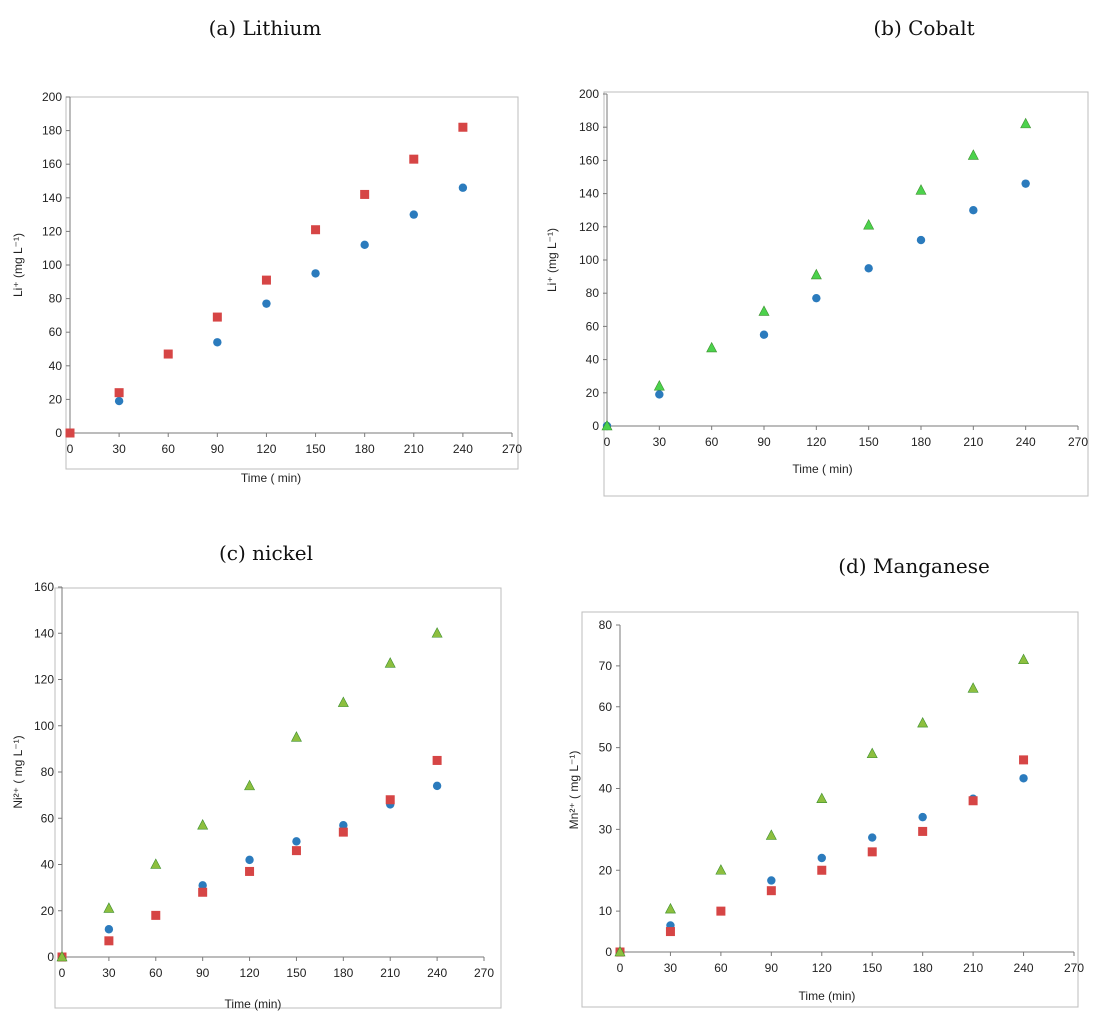 The width and height of the screenshot is (1096, 1012). What do you see at coordinates (52, 198) in the screenshot?
I see `y-tick-label: 140` at bounding box center [52, 198].